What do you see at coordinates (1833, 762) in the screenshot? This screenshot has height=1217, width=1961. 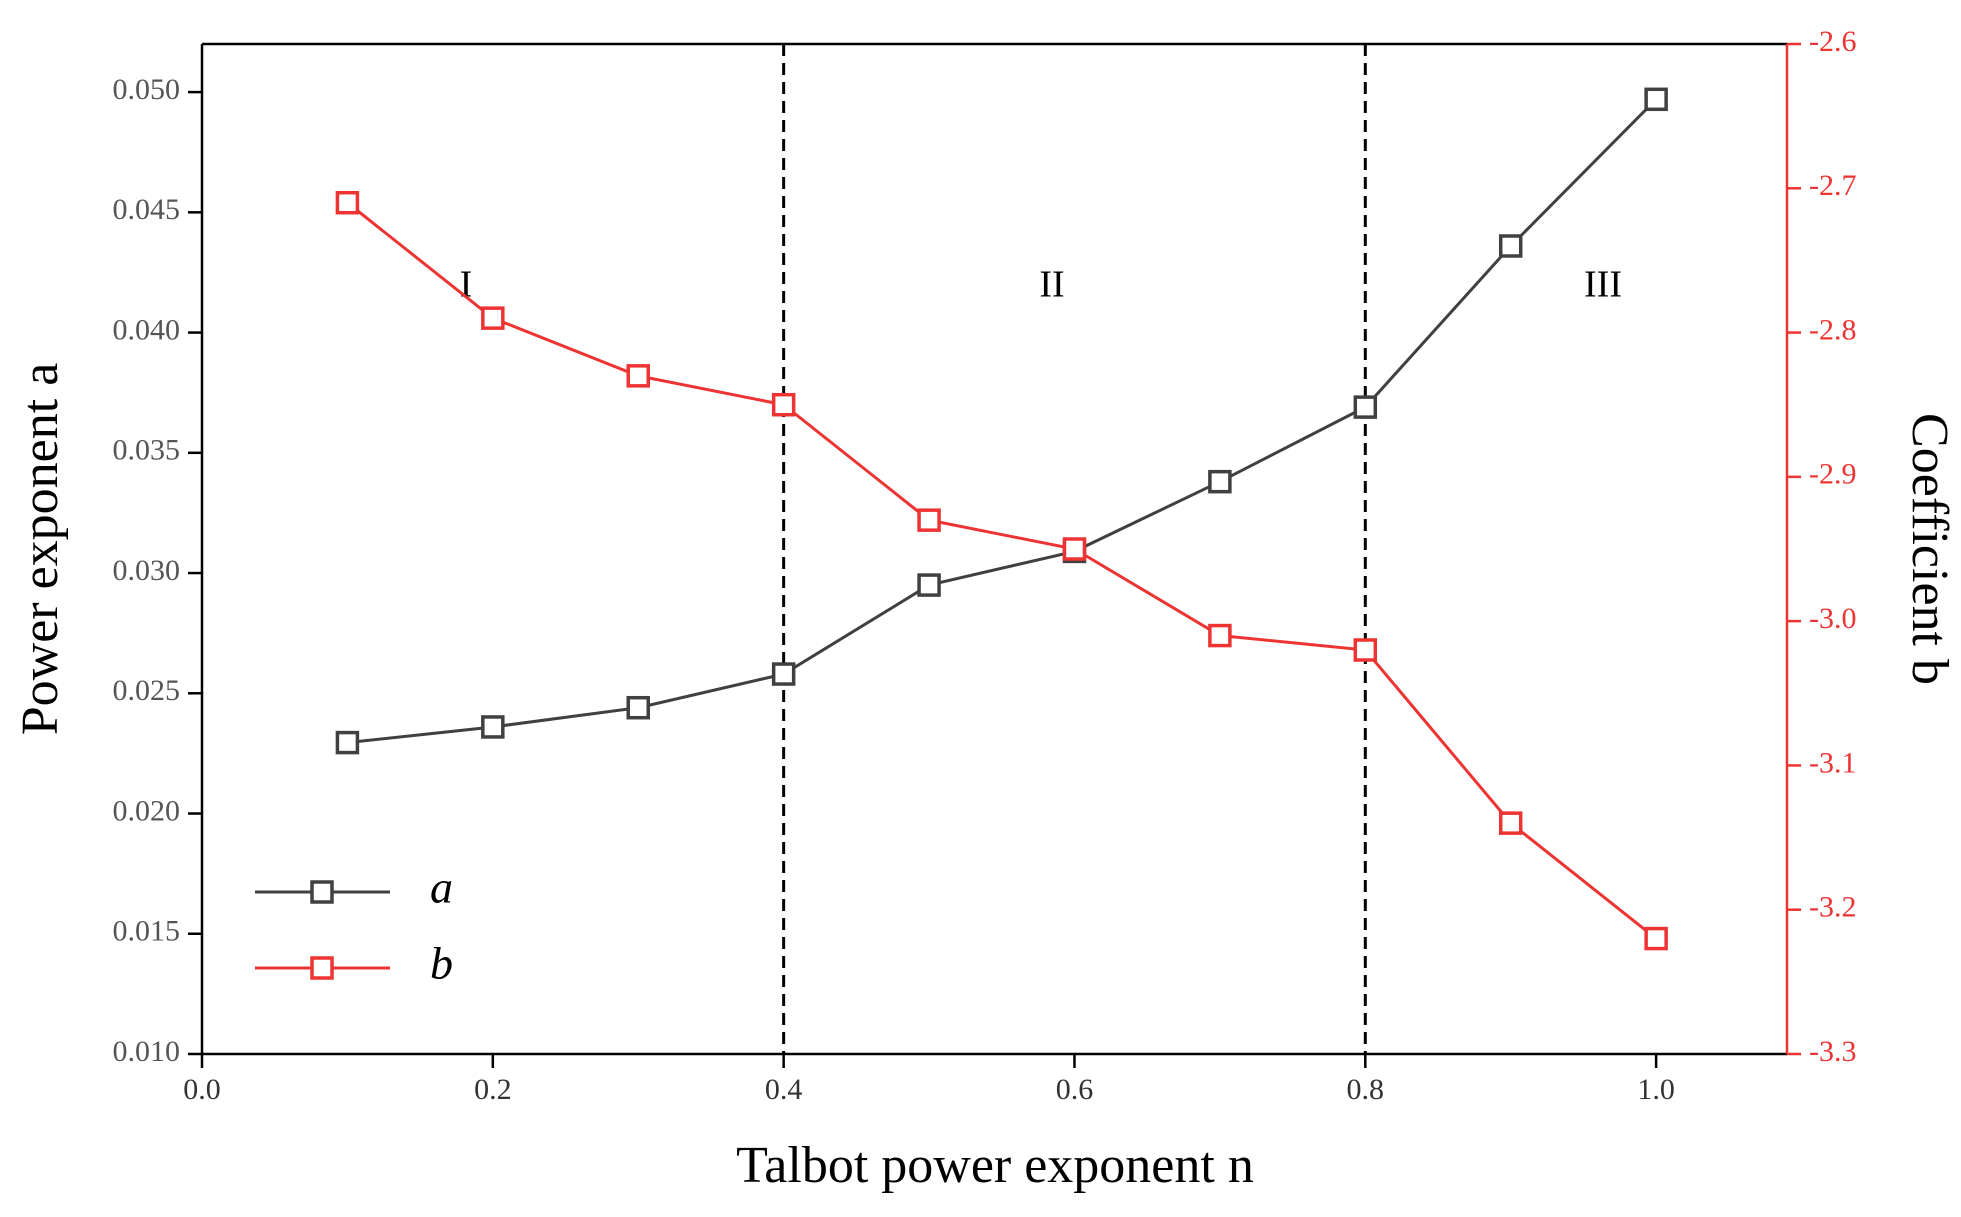 I see `y2-tick-label: -3.1` at bounding box center [1833, 762].